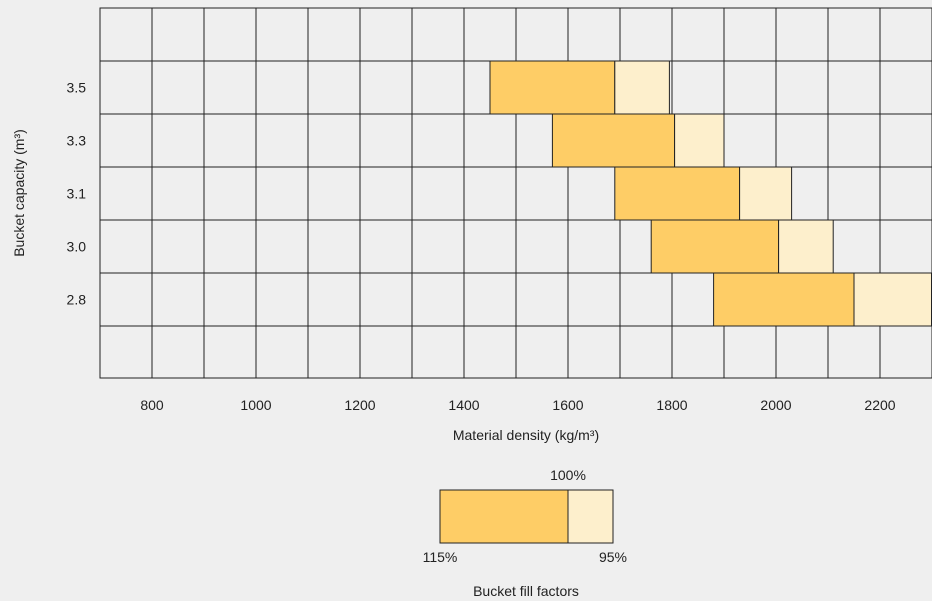 The height and width of the screenshot is (601, 932). Describe the element at coordinates (567, 405) in the screenshot. I see `x-tick-label: 1600` at that location.